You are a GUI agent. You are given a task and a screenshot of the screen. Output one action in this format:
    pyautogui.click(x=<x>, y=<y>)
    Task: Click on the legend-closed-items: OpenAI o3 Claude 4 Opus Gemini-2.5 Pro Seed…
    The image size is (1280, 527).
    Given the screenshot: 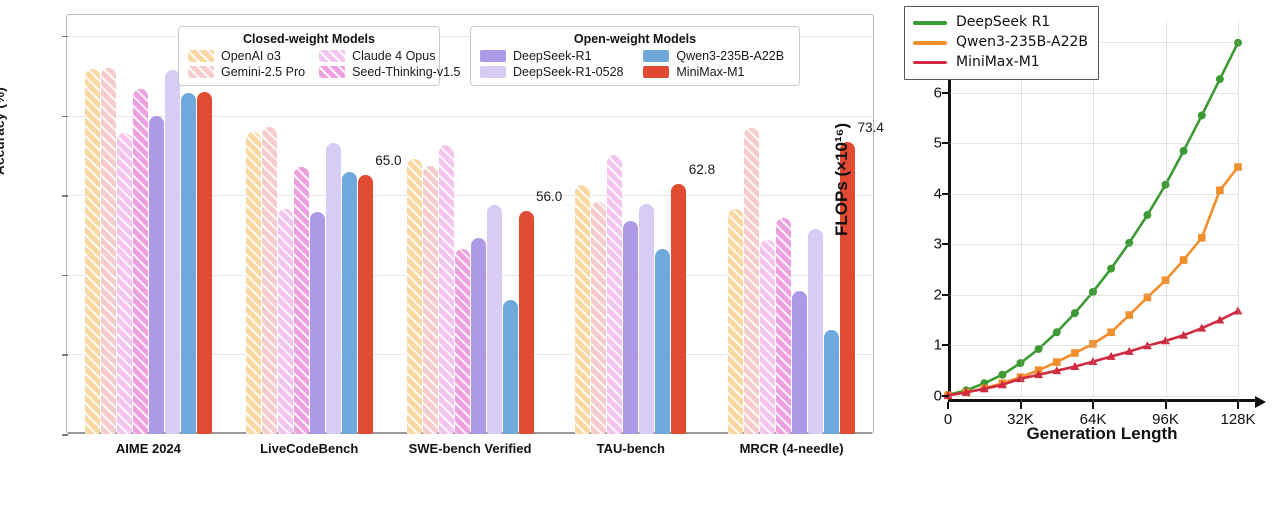 What is the action you would take?
    pyautogui.click(x=319, y=67)
    